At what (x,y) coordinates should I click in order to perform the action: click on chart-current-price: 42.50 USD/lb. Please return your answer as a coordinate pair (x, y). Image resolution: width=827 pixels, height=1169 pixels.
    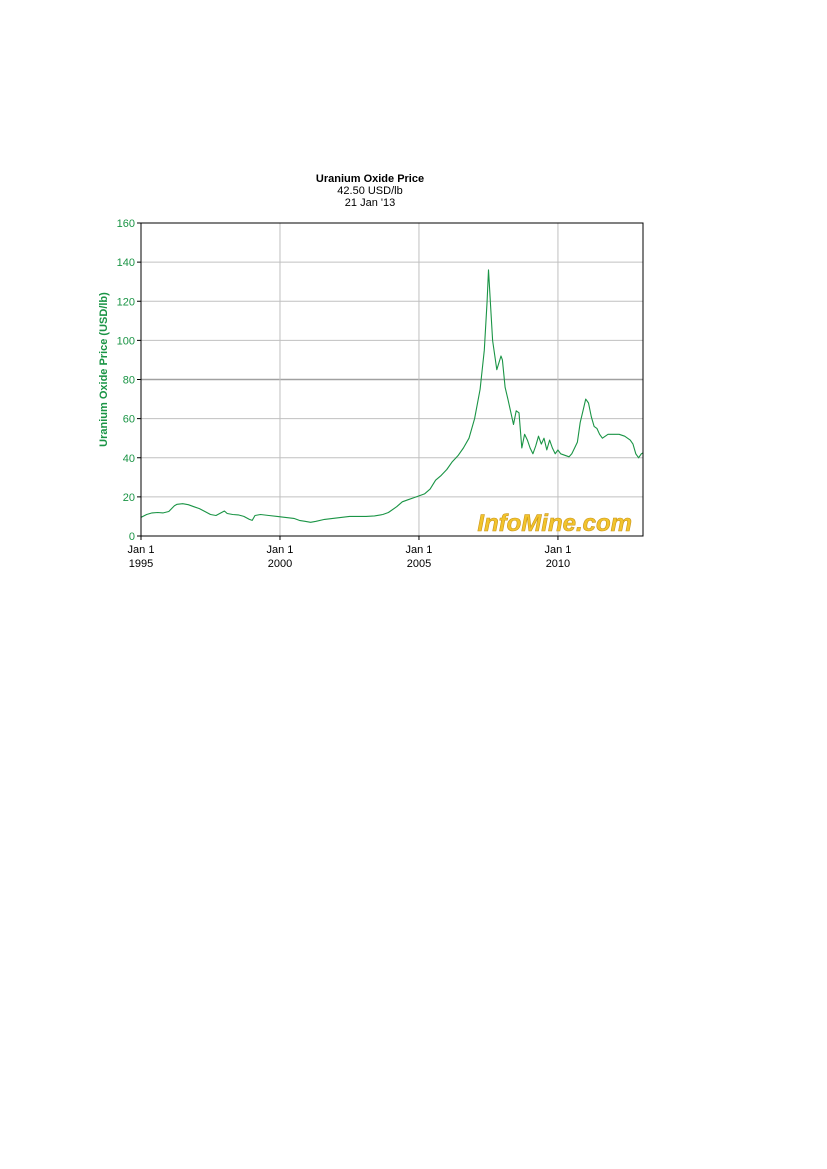
    Looking at the image, I should click on (369, 191).